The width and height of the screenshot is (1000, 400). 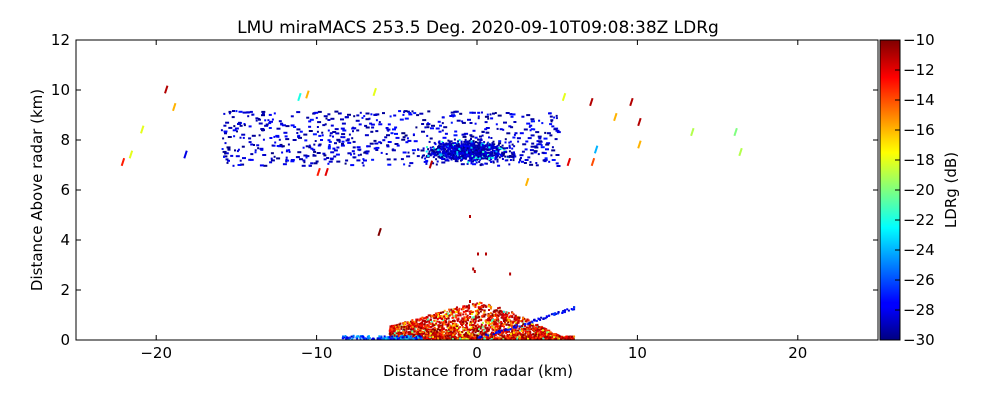 What do you see at coordinates (919, 100) in the screenshot?
I see `colorbar-tick-label: −14` at bounding box center [919, 100].